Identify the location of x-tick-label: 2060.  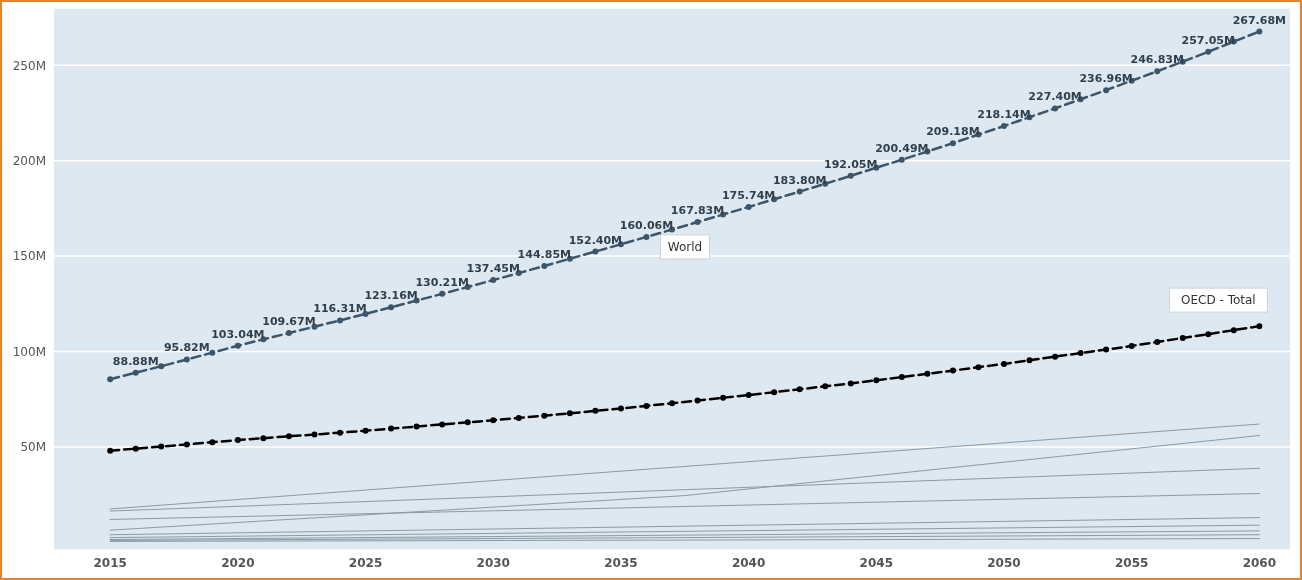
(1259, 562).